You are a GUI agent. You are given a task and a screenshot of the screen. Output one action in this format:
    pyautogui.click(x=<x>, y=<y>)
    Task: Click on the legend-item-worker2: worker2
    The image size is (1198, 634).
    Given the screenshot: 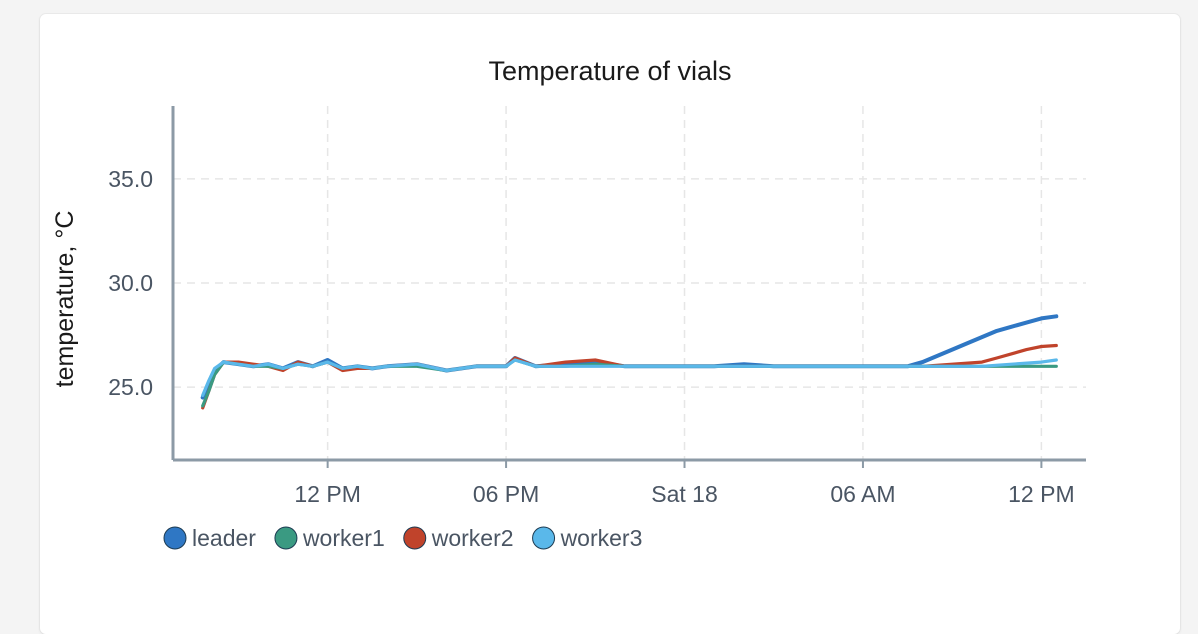 What is the action you would take?
    pyautogui.click(x=458, y=538)
    